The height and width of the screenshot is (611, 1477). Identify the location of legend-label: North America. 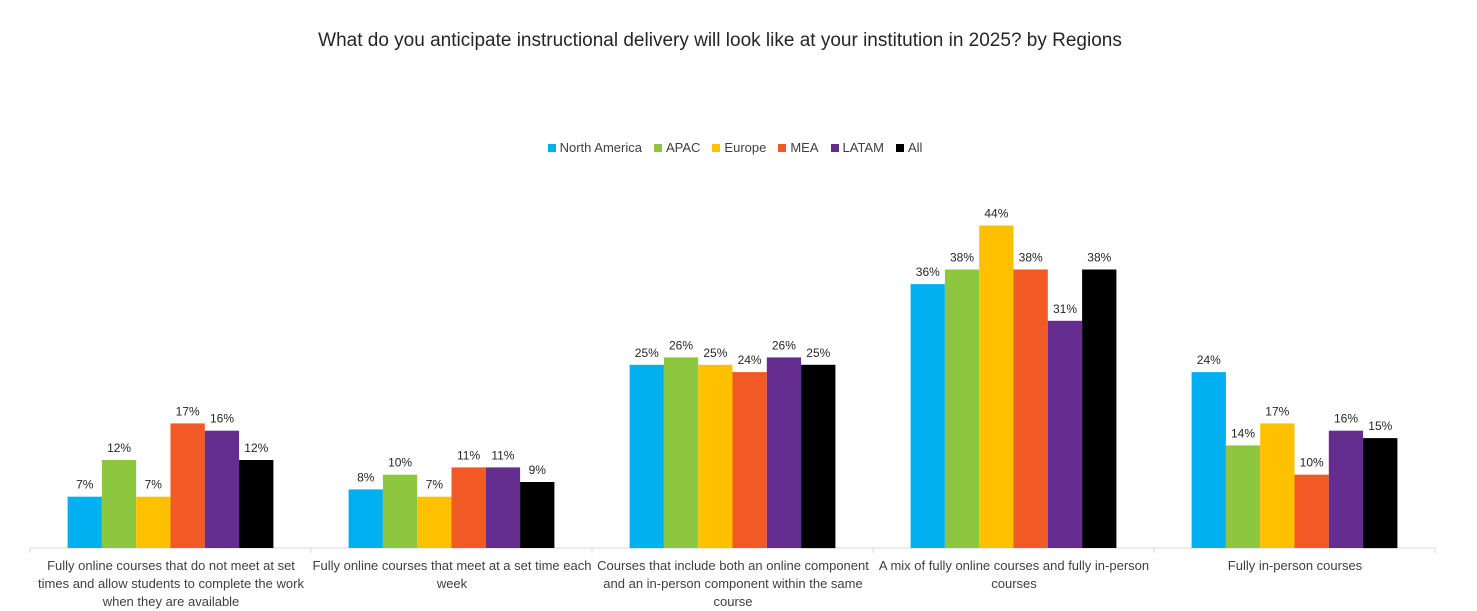
(600, 147).